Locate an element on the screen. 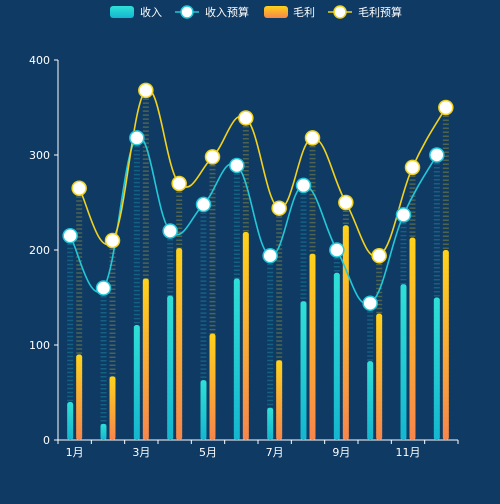 This screenshot has height=504, width=500. legend-profit-label: 毛利 is located at coordinates (304, 12).